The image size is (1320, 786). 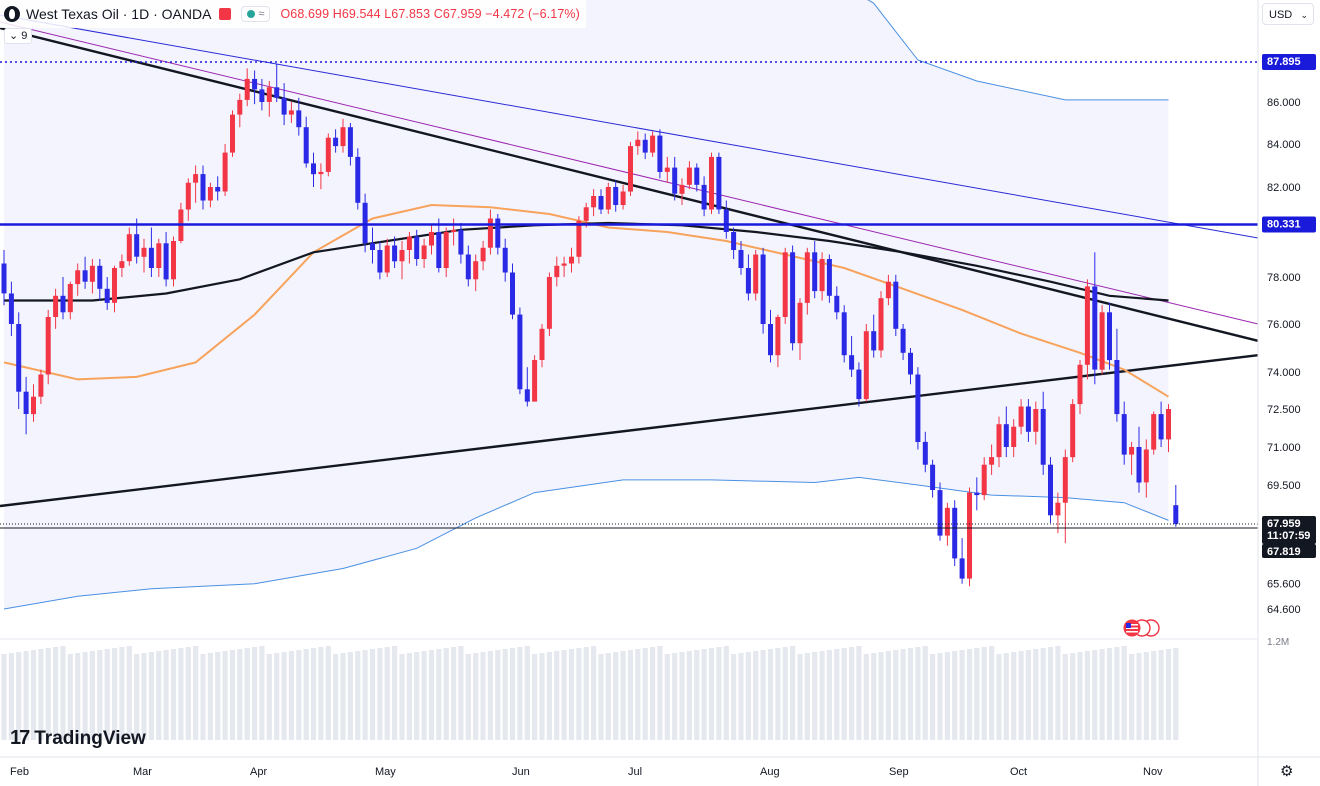 I want to click on economic-events-flag-icon, so click(x=1141, y=628).